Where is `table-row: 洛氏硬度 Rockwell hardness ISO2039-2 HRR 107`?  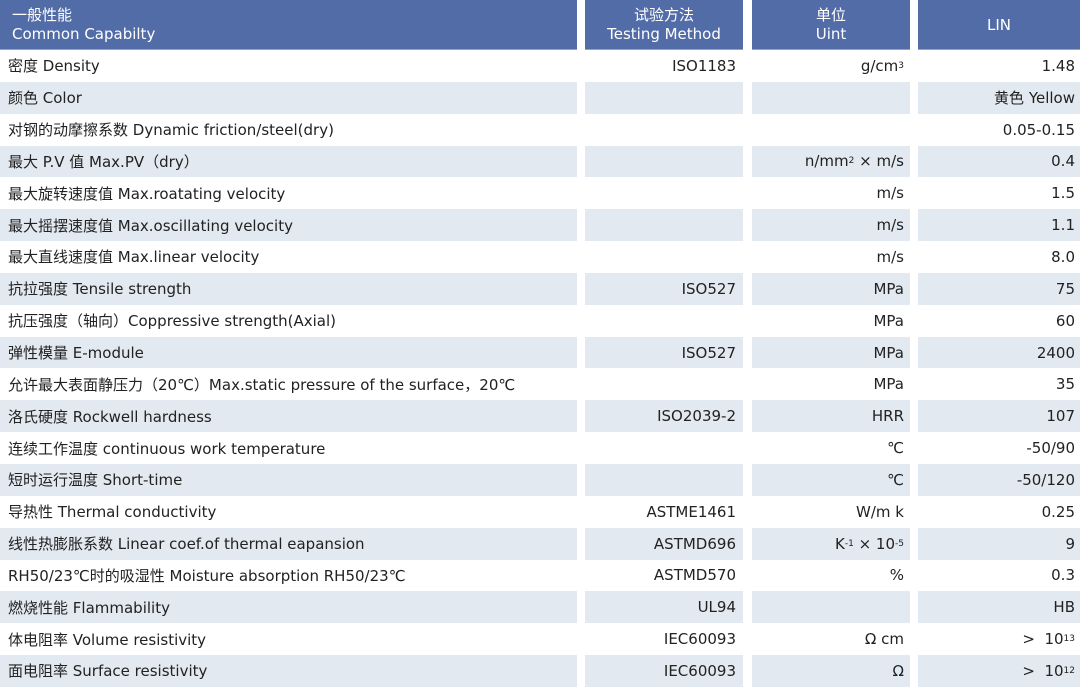 table-row: 洛氏硬度 Rockwell hardness ISO2039-2 HRR 107 is located at coordinates (540, 416).